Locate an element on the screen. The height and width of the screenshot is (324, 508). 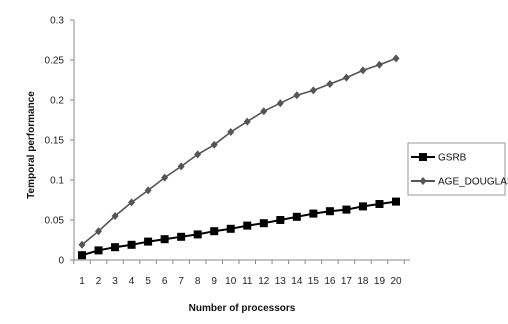
y-tick-label: 0.15 is located at coordinates (55, 141).